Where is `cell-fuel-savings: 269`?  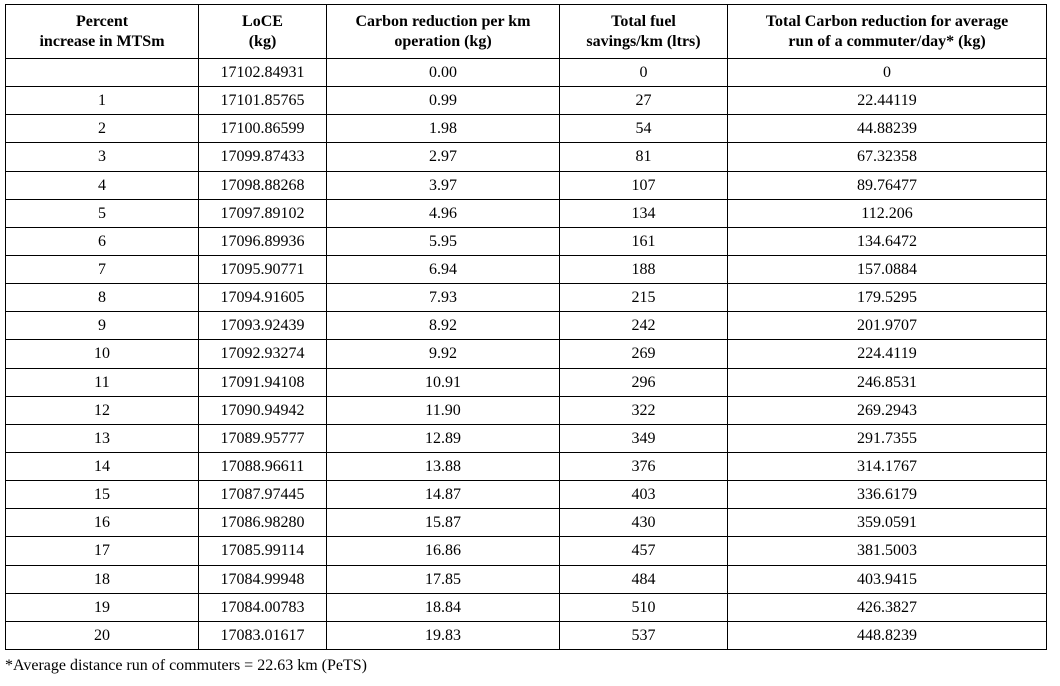
cell-fuel-savings: 269 is located at coordinates (643, 354).